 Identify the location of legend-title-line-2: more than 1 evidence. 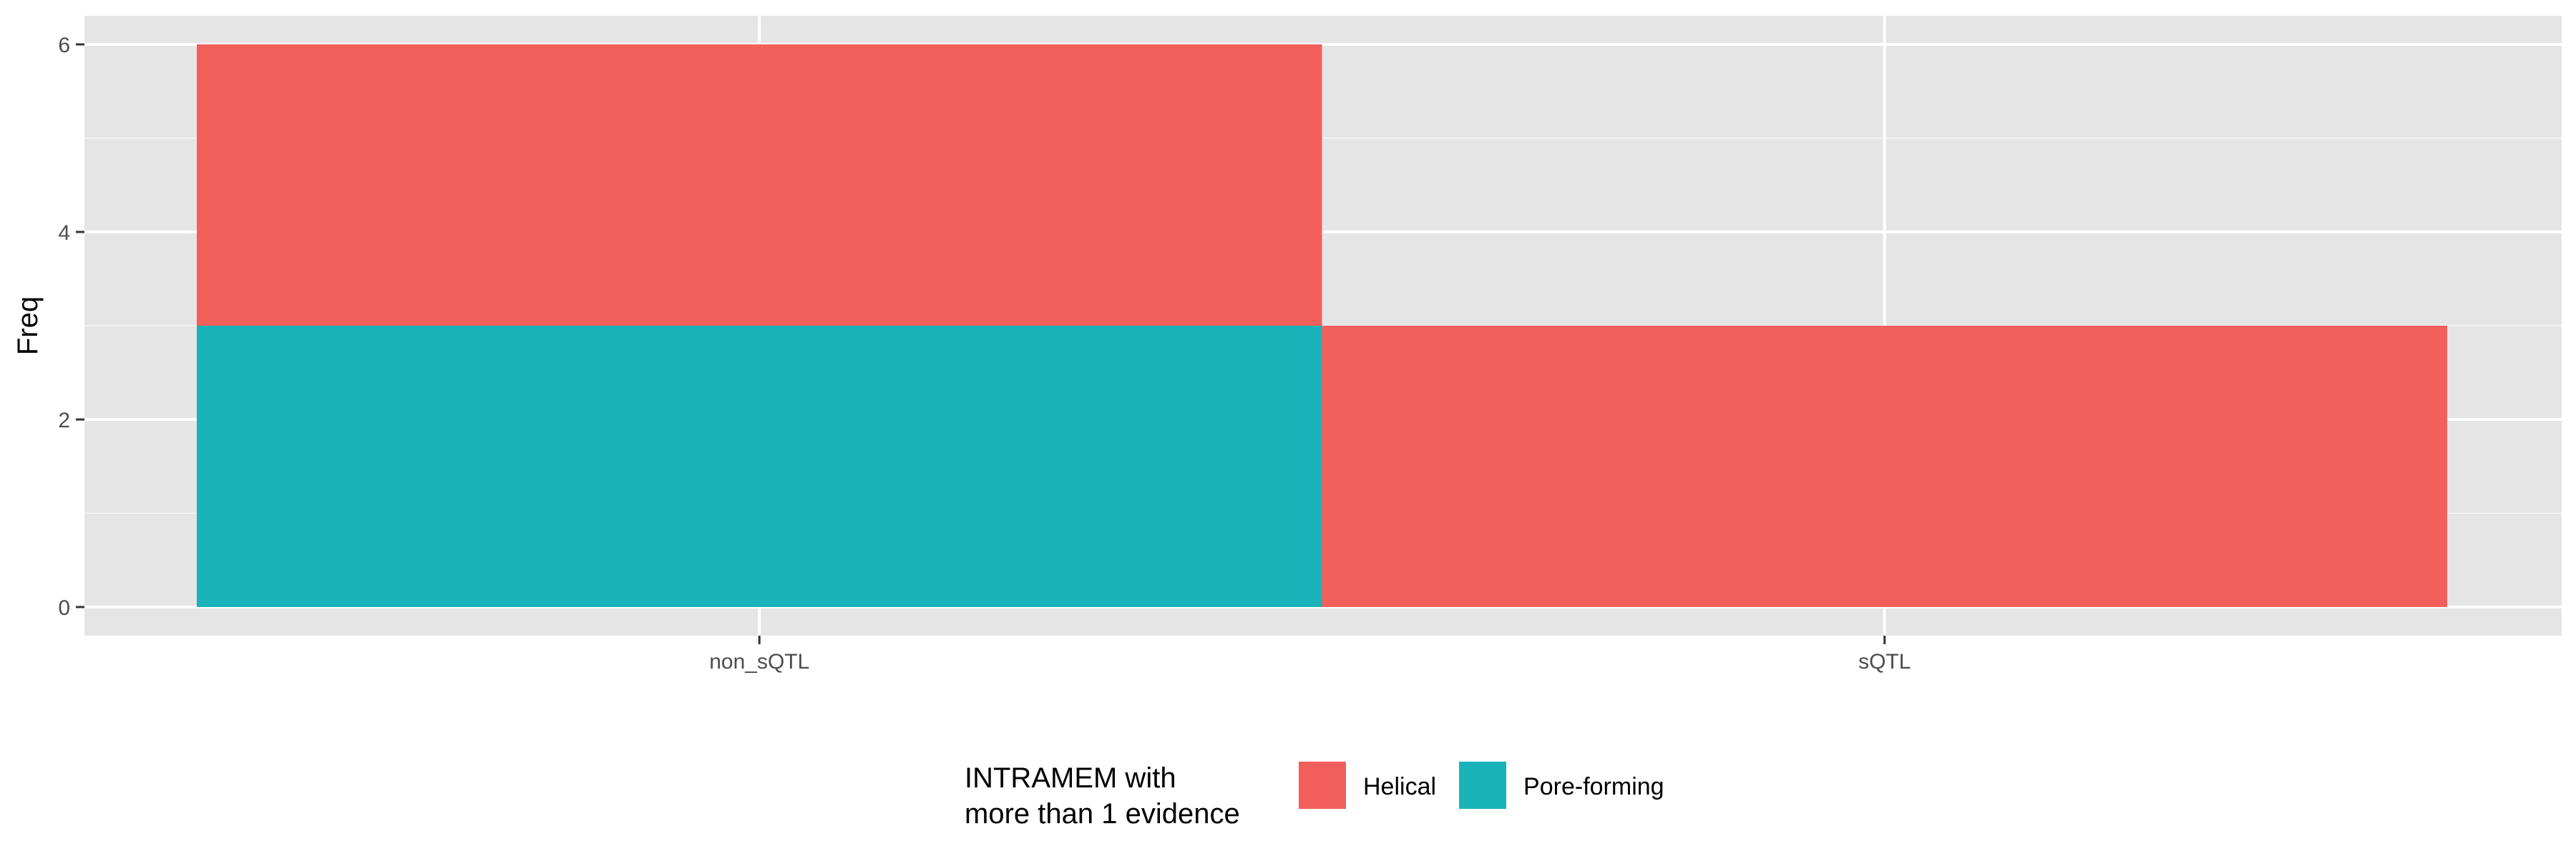
(1102, 814).